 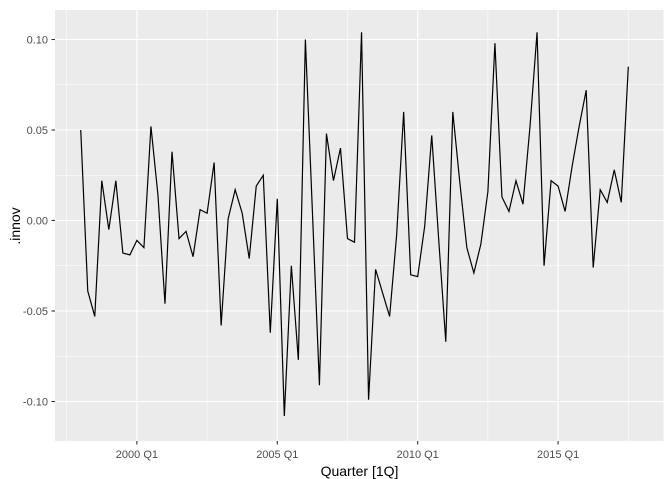 What do you see at coordinates (15, 226) in the screenshot?
I see `y-axis-title: .innov` at bounding box center [15, 226].